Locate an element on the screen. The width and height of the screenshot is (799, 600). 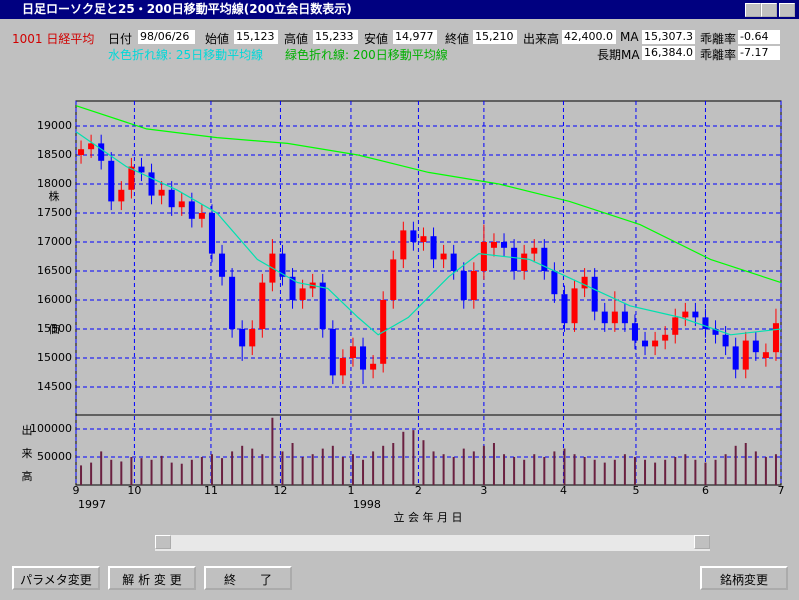
y-axis-label: 価 is located at coordinates (54, 329).